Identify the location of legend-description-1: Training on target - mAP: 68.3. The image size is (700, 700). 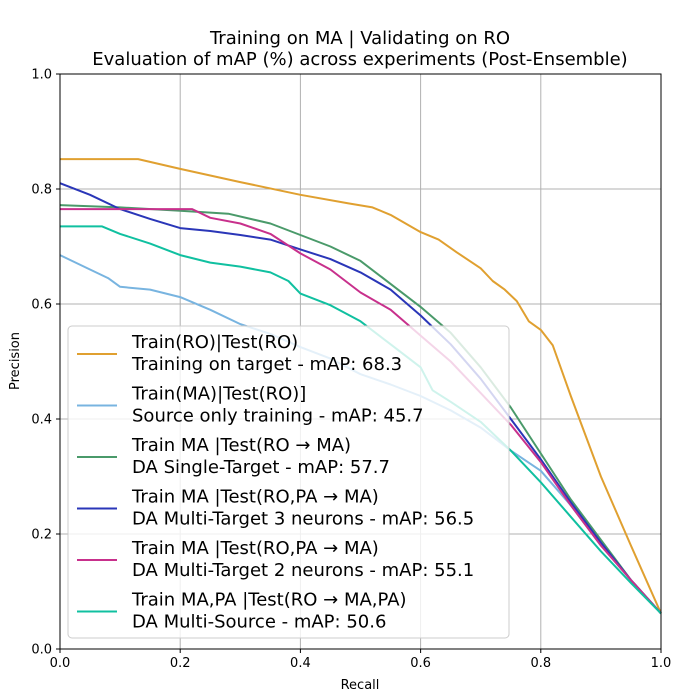
(266, 364).